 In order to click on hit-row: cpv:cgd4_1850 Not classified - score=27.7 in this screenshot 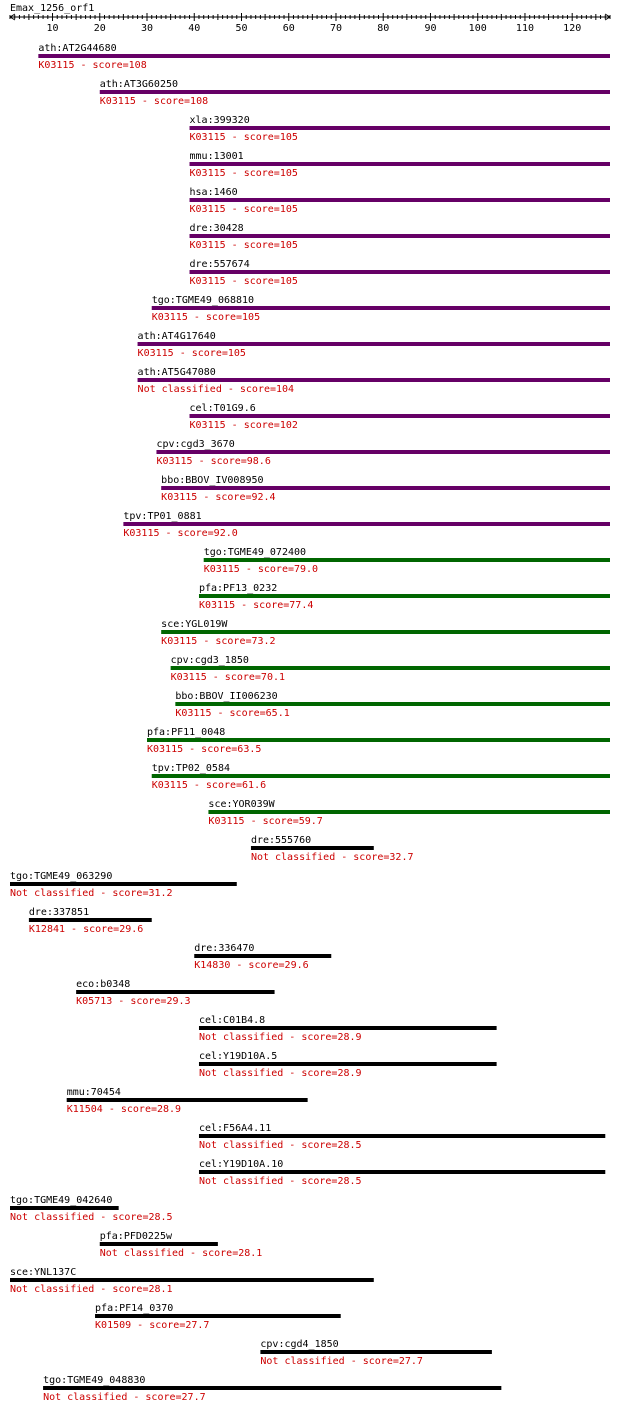, I will do `click(376, 1353)`.